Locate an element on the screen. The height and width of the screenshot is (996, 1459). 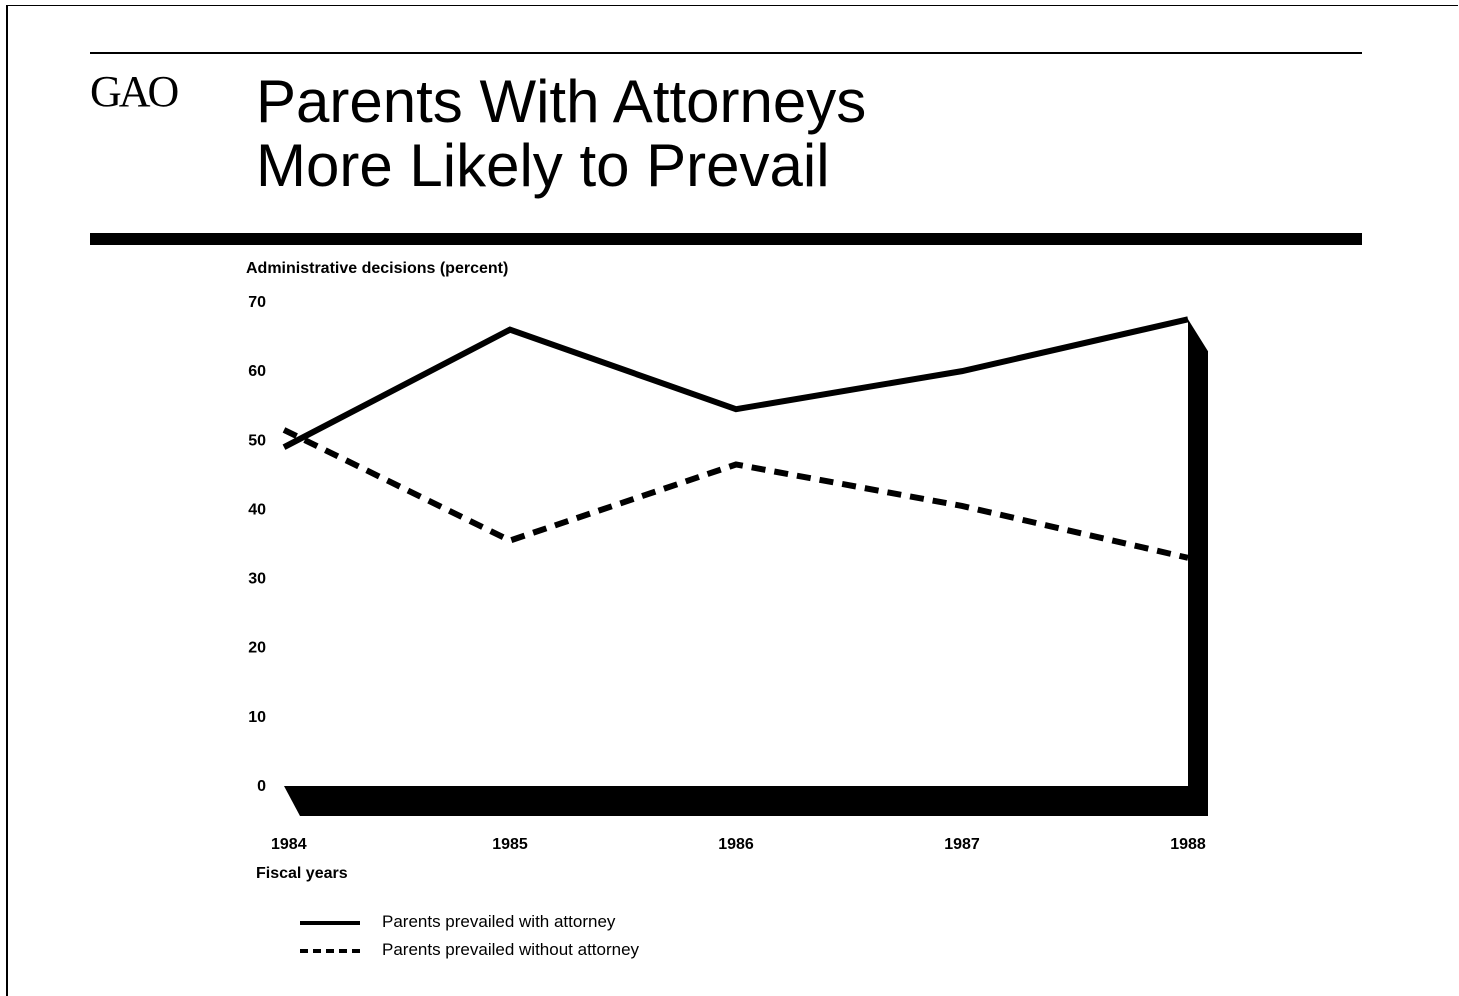
legend-item-without-attorney: Parents prevailed without attorney is located at coordinates (510, 950).